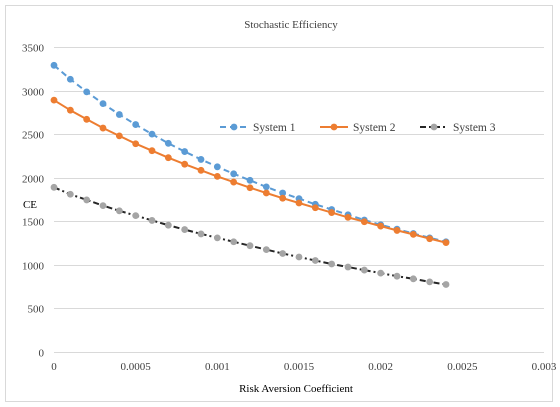  I want to click on y-tick-label: 3000, so click(33, 93).